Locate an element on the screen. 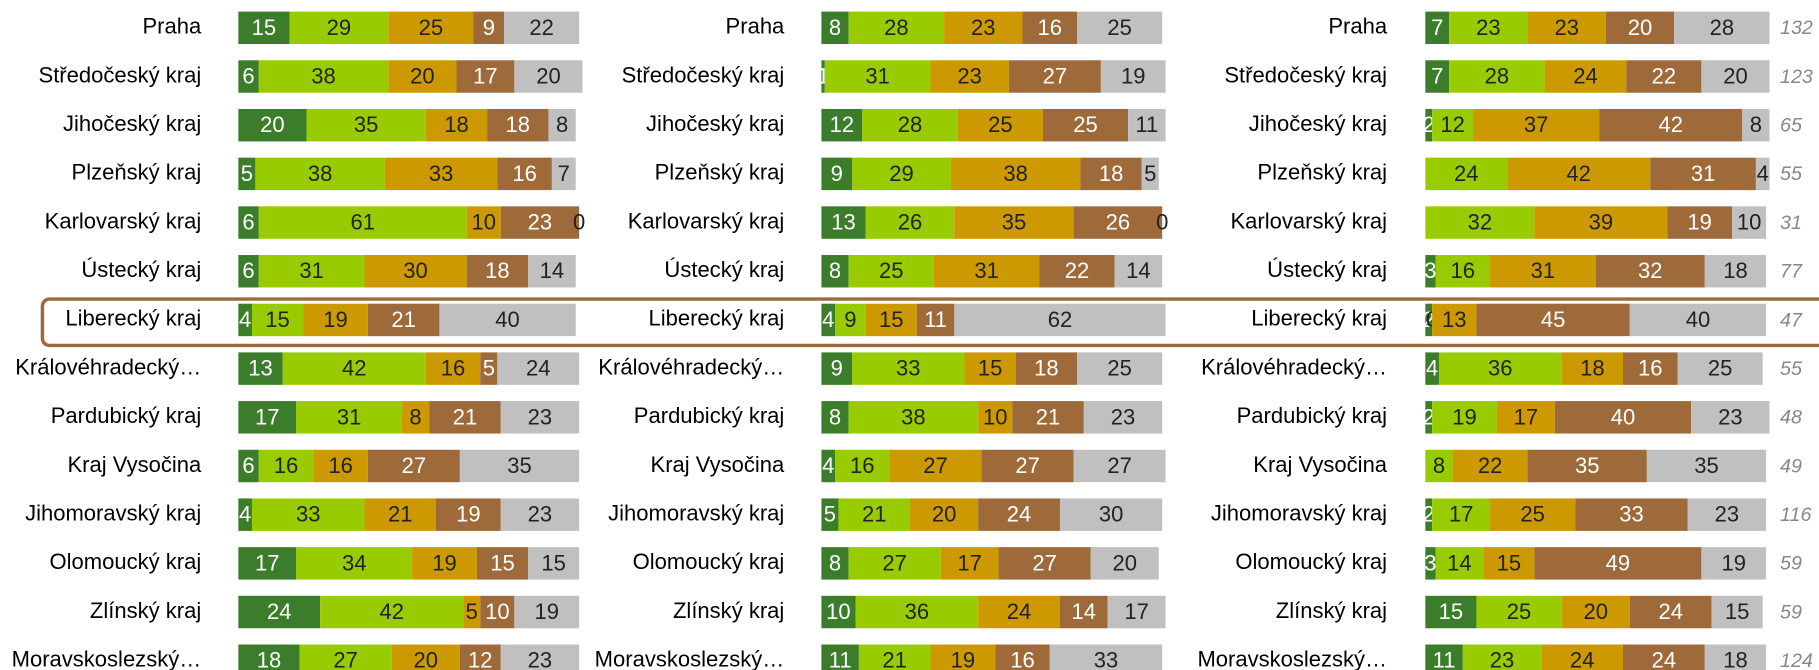  count-label: 124 is located at coordinates (1796, 660).